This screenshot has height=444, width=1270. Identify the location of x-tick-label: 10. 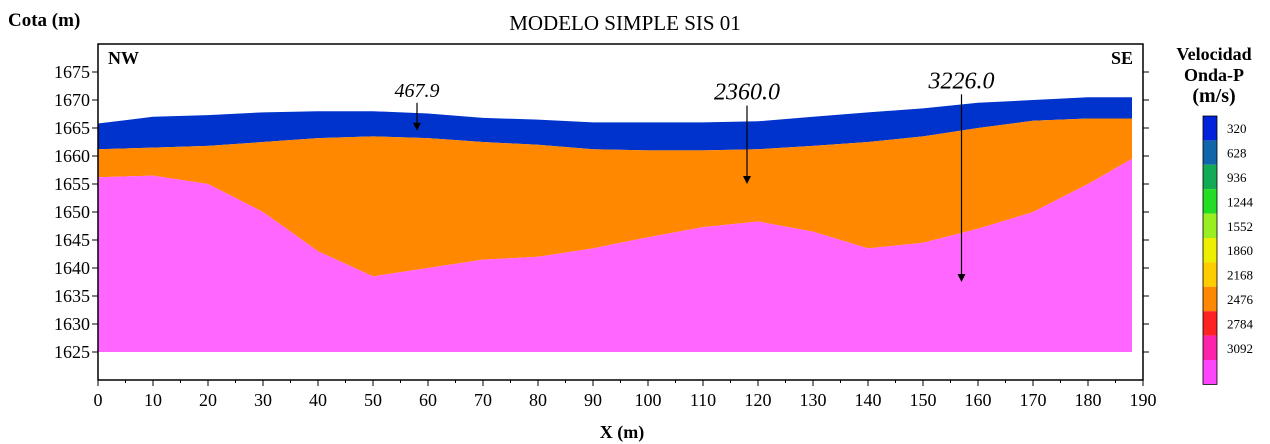
(153, 400).